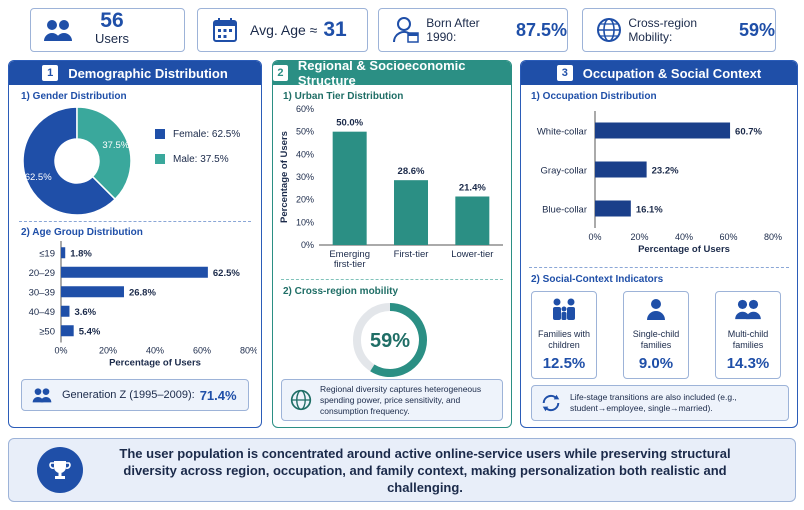 Image resolution: width=804 pixels, height=510 pixels. Describe the element at coordinates (112, 20) in the screenshot. I see `users-value: 56` at that location.